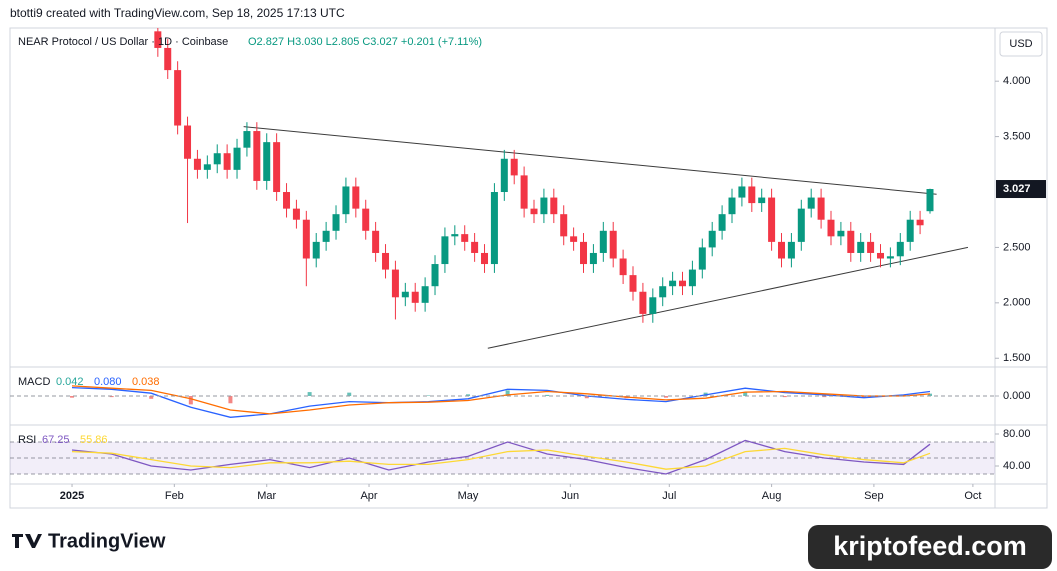  Describe the element at coordinates (772, 496) in the screenshot. I see `x-tick-label: Aug` at that location.